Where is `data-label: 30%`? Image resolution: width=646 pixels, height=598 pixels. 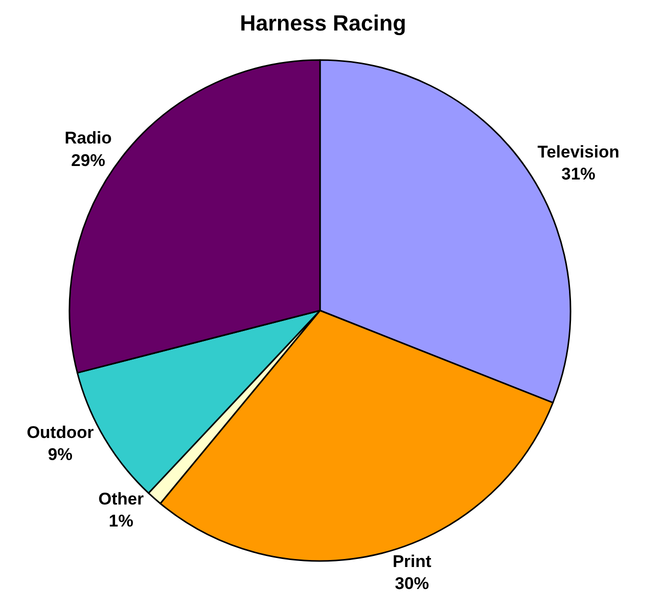 data-label: 30% is located at coordinates (411, 583).